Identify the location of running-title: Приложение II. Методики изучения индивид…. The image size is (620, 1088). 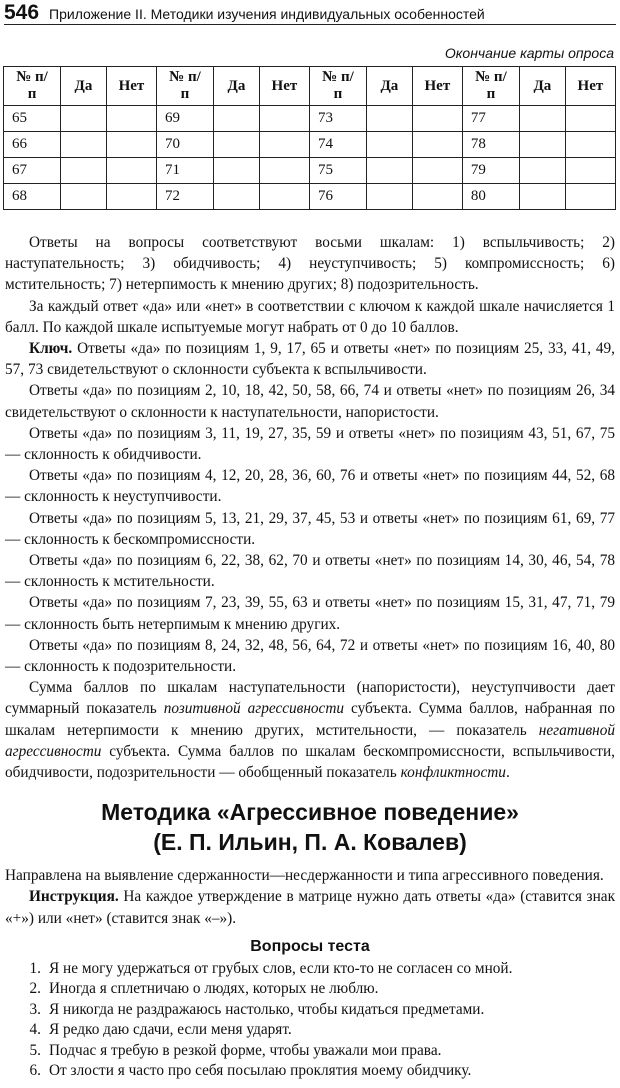
(267, 14).